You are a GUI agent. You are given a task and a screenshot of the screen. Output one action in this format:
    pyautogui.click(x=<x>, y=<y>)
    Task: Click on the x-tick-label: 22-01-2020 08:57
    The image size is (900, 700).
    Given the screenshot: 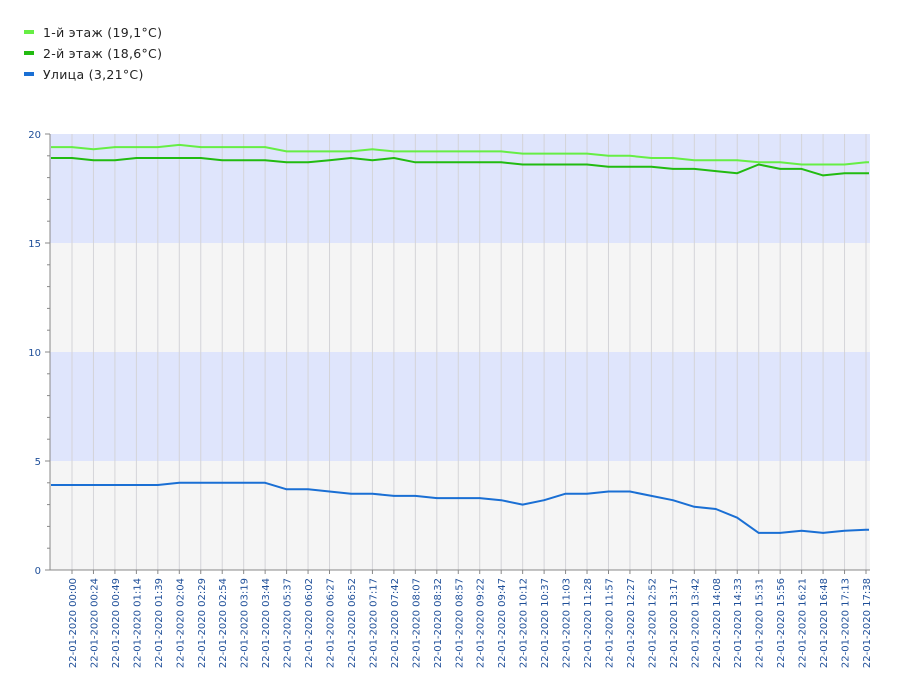 What is the action you would take?
    pyautogui.click(x=459, y=623)
    